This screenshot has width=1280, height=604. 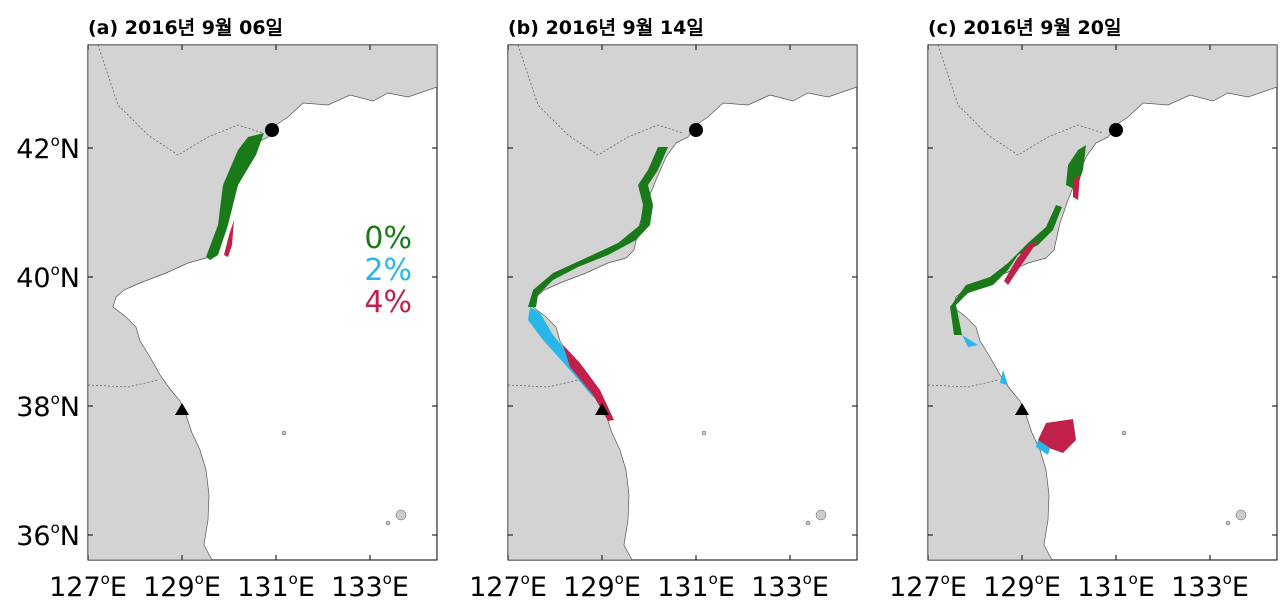 I want to click on lat-tick-label: 36oN, so click(x=48, y=535).